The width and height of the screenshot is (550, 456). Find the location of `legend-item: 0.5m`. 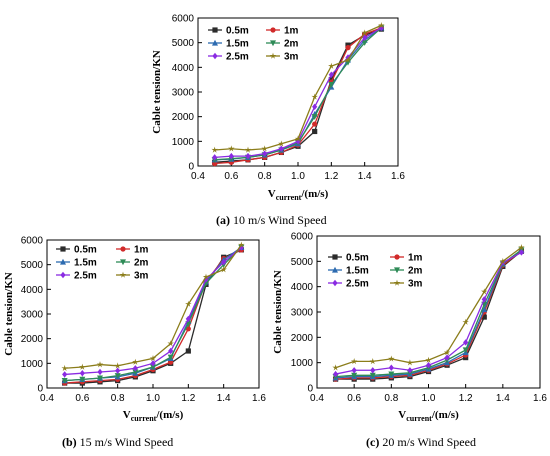

legend-item: 0.5m is located at coordinates (348, 258).